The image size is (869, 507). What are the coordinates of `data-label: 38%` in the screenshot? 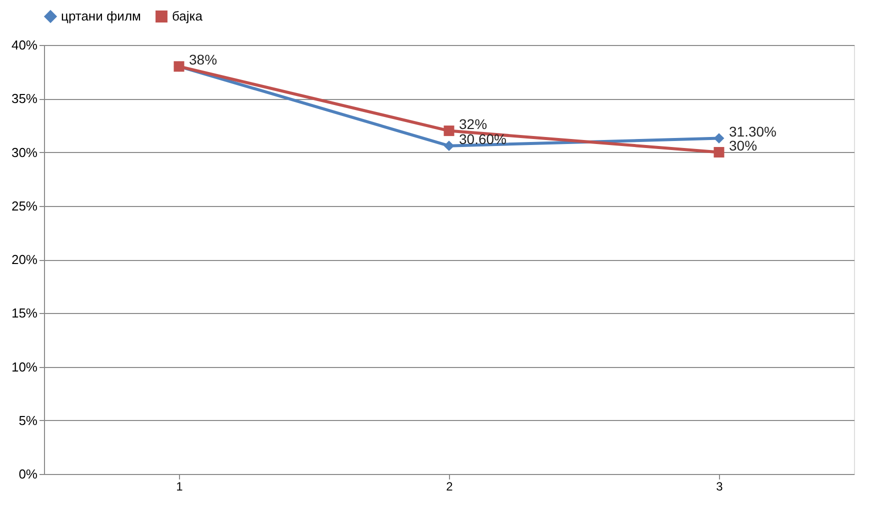 It's located at (203, 59).